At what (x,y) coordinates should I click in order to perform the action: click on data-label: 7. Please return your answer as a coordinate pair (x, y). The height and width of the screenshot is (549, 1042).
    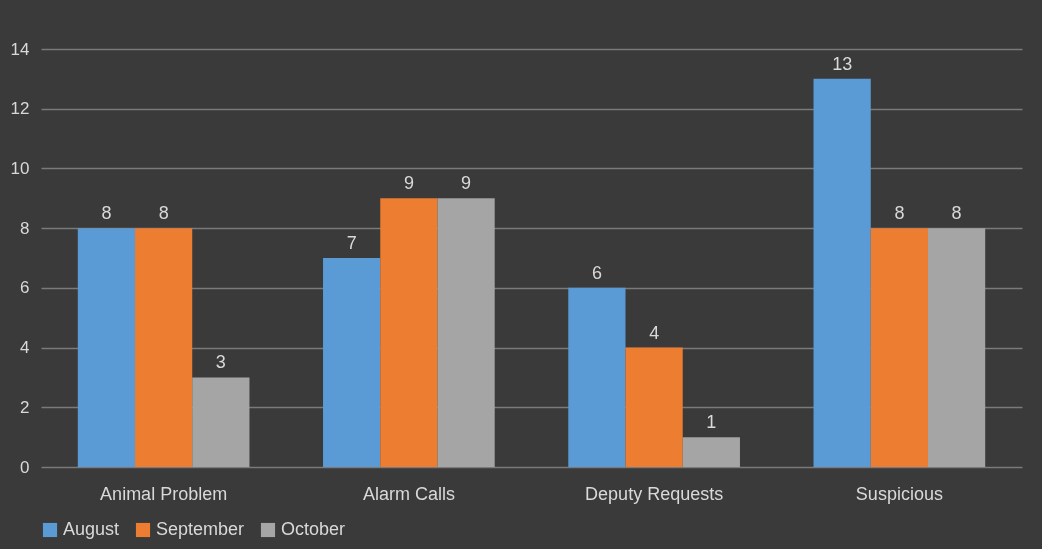
    Looking at the image, I should click on (351, 243).